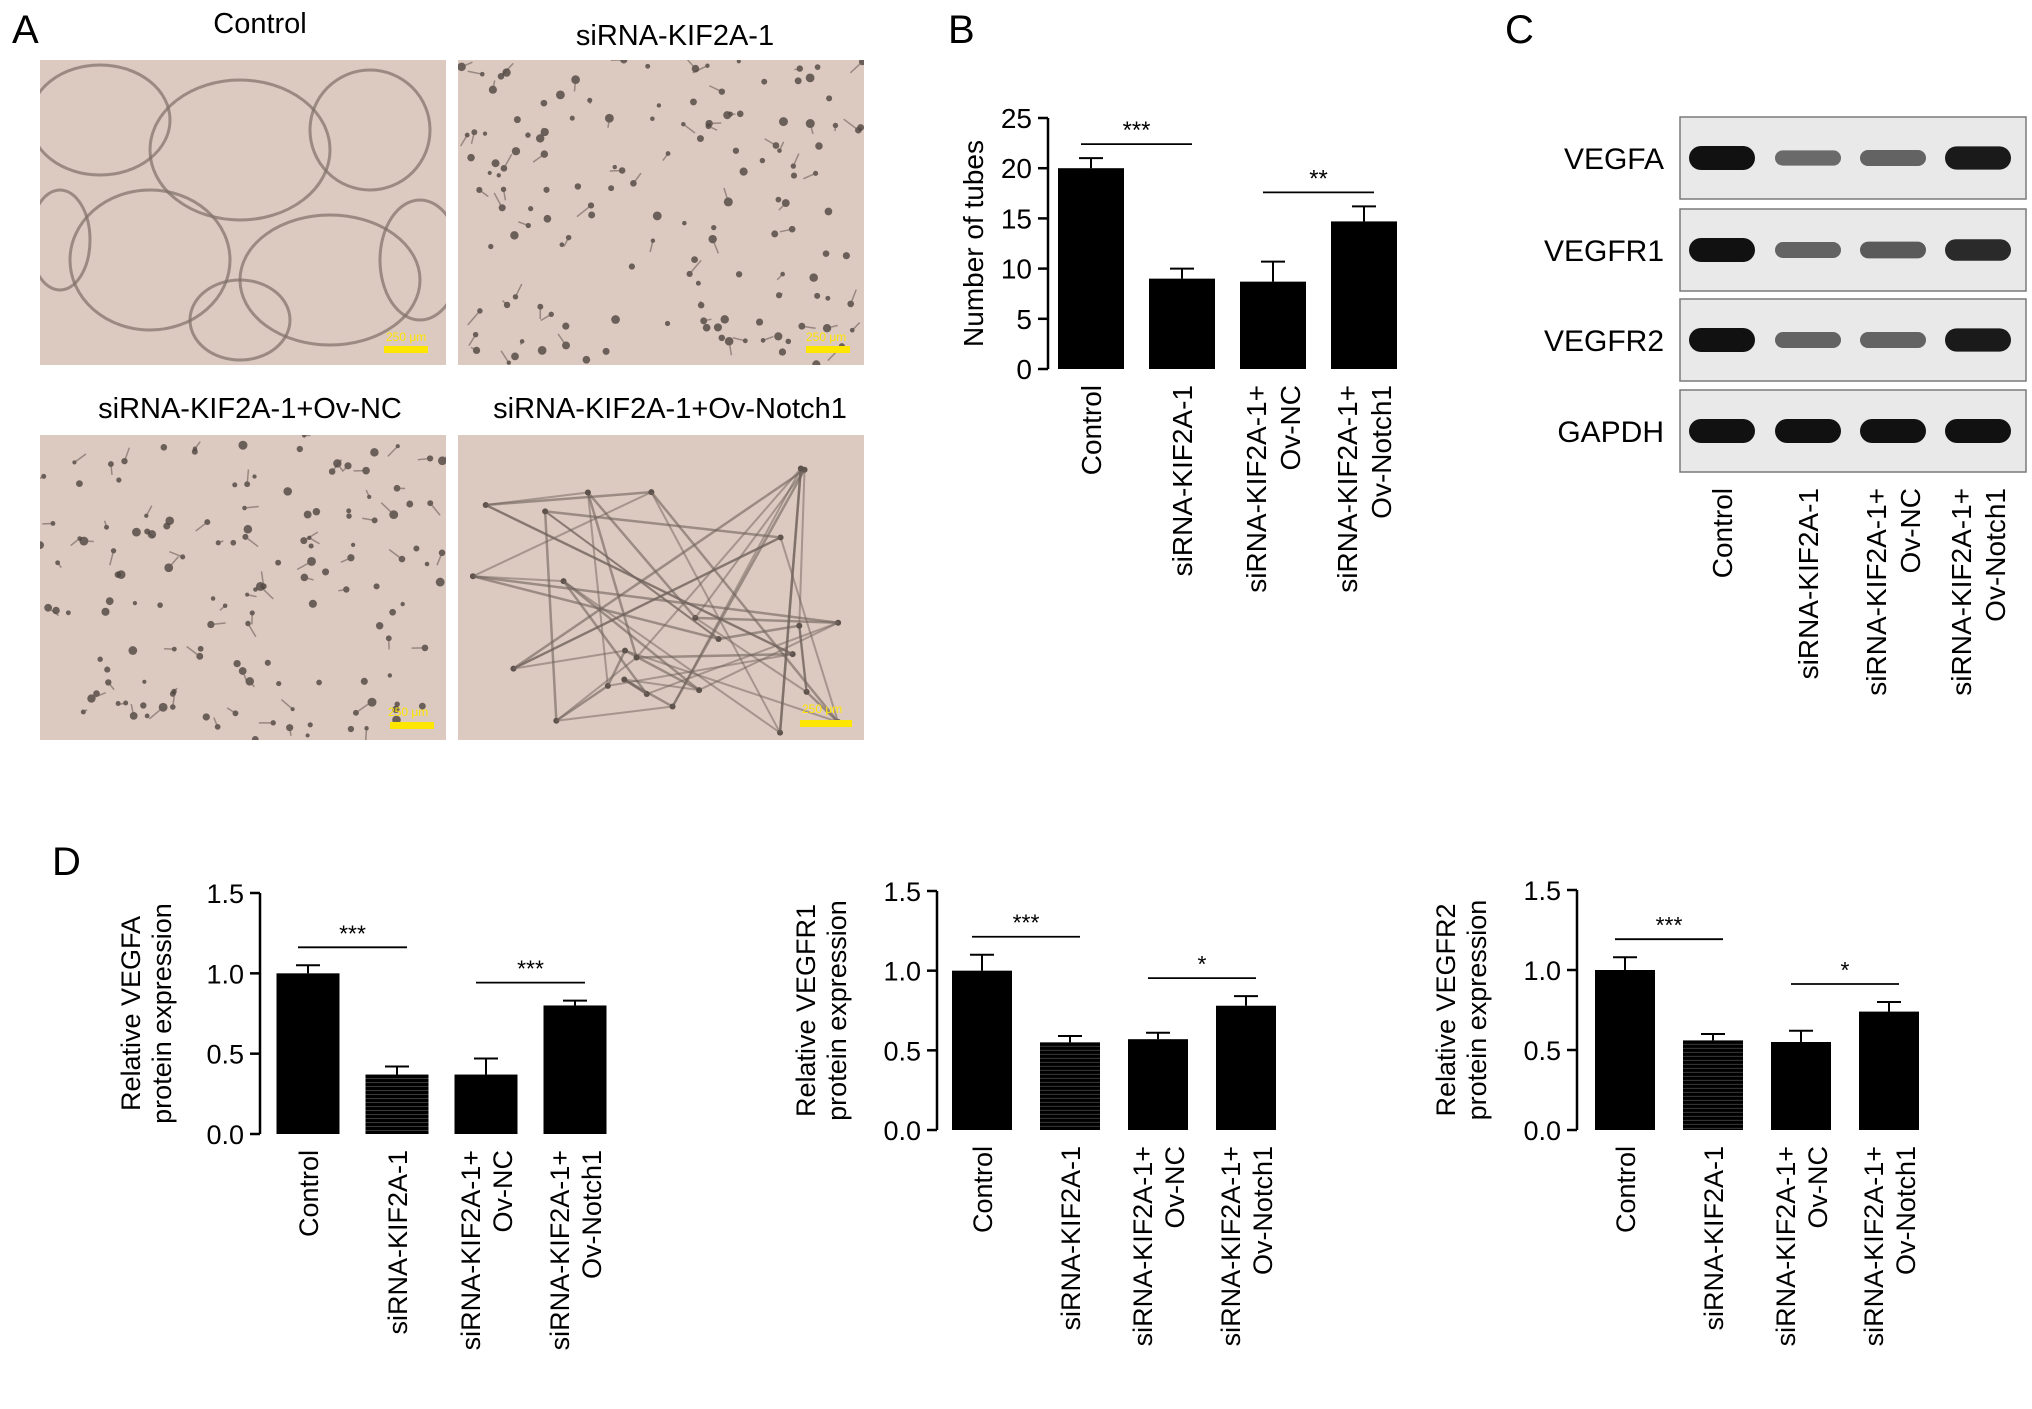 The width and height of the screenshot is (2032, 1409). What do you see at coordinates (826, 337) in the screenshot?
I see `scalebar-label-sirna: 250 μm` at bounding box center [826, 337].